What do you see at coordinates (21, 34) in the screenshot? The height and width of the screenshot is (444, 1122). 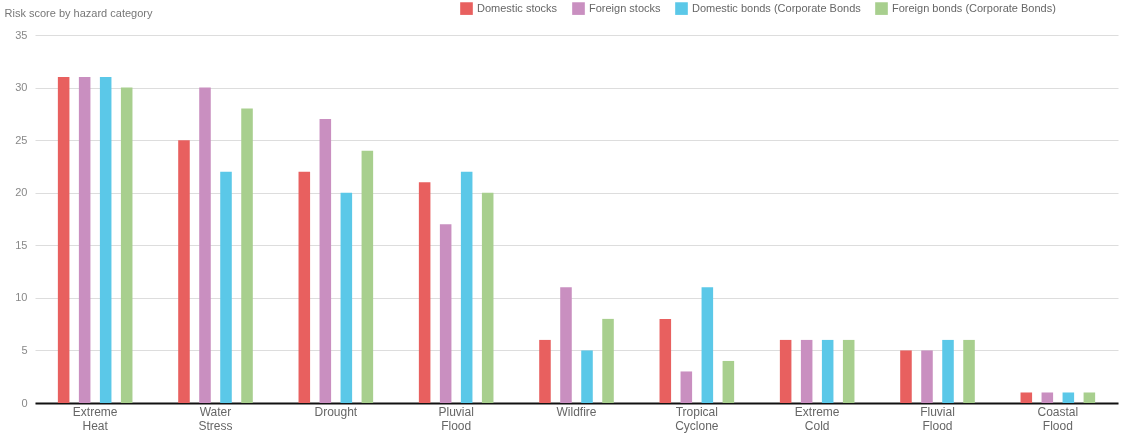 I see `y-tick-label: 35` at bounding box center [21, 34].